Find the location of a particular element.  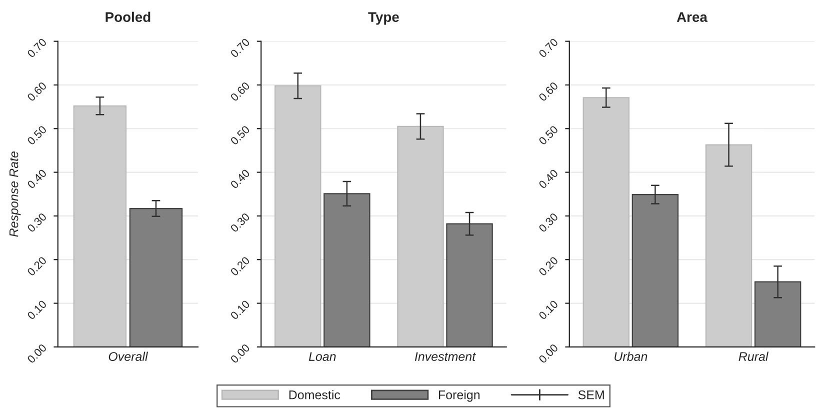

x-tick-label: Rural is located at coordinates (753, 356).